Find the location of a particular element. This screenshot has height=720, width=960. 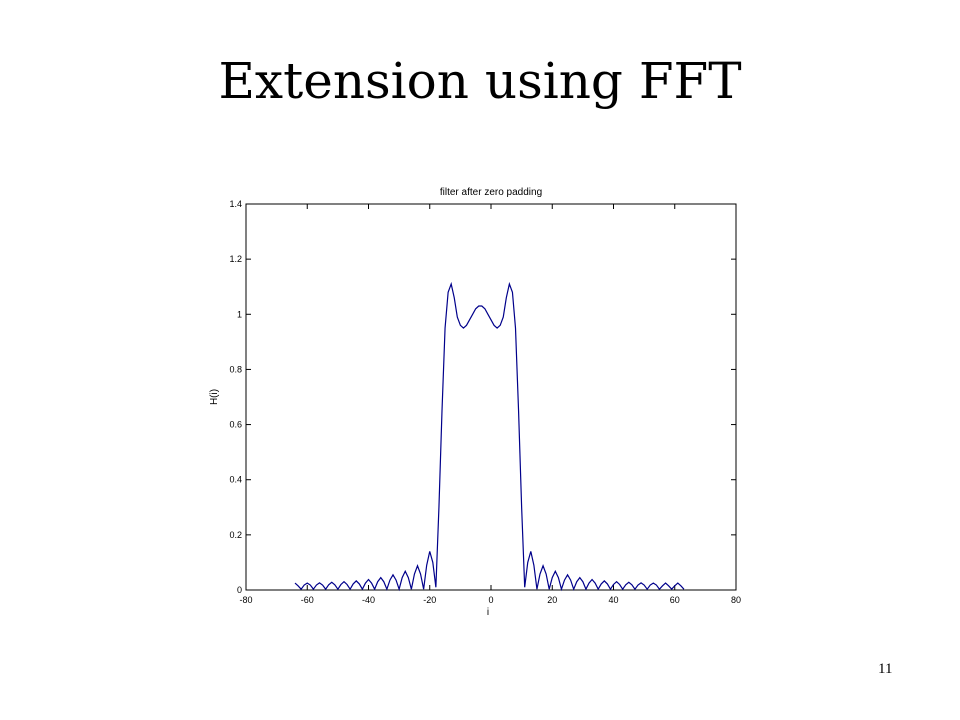

y-tick-label: 1 is located at coordinates (239, 314).